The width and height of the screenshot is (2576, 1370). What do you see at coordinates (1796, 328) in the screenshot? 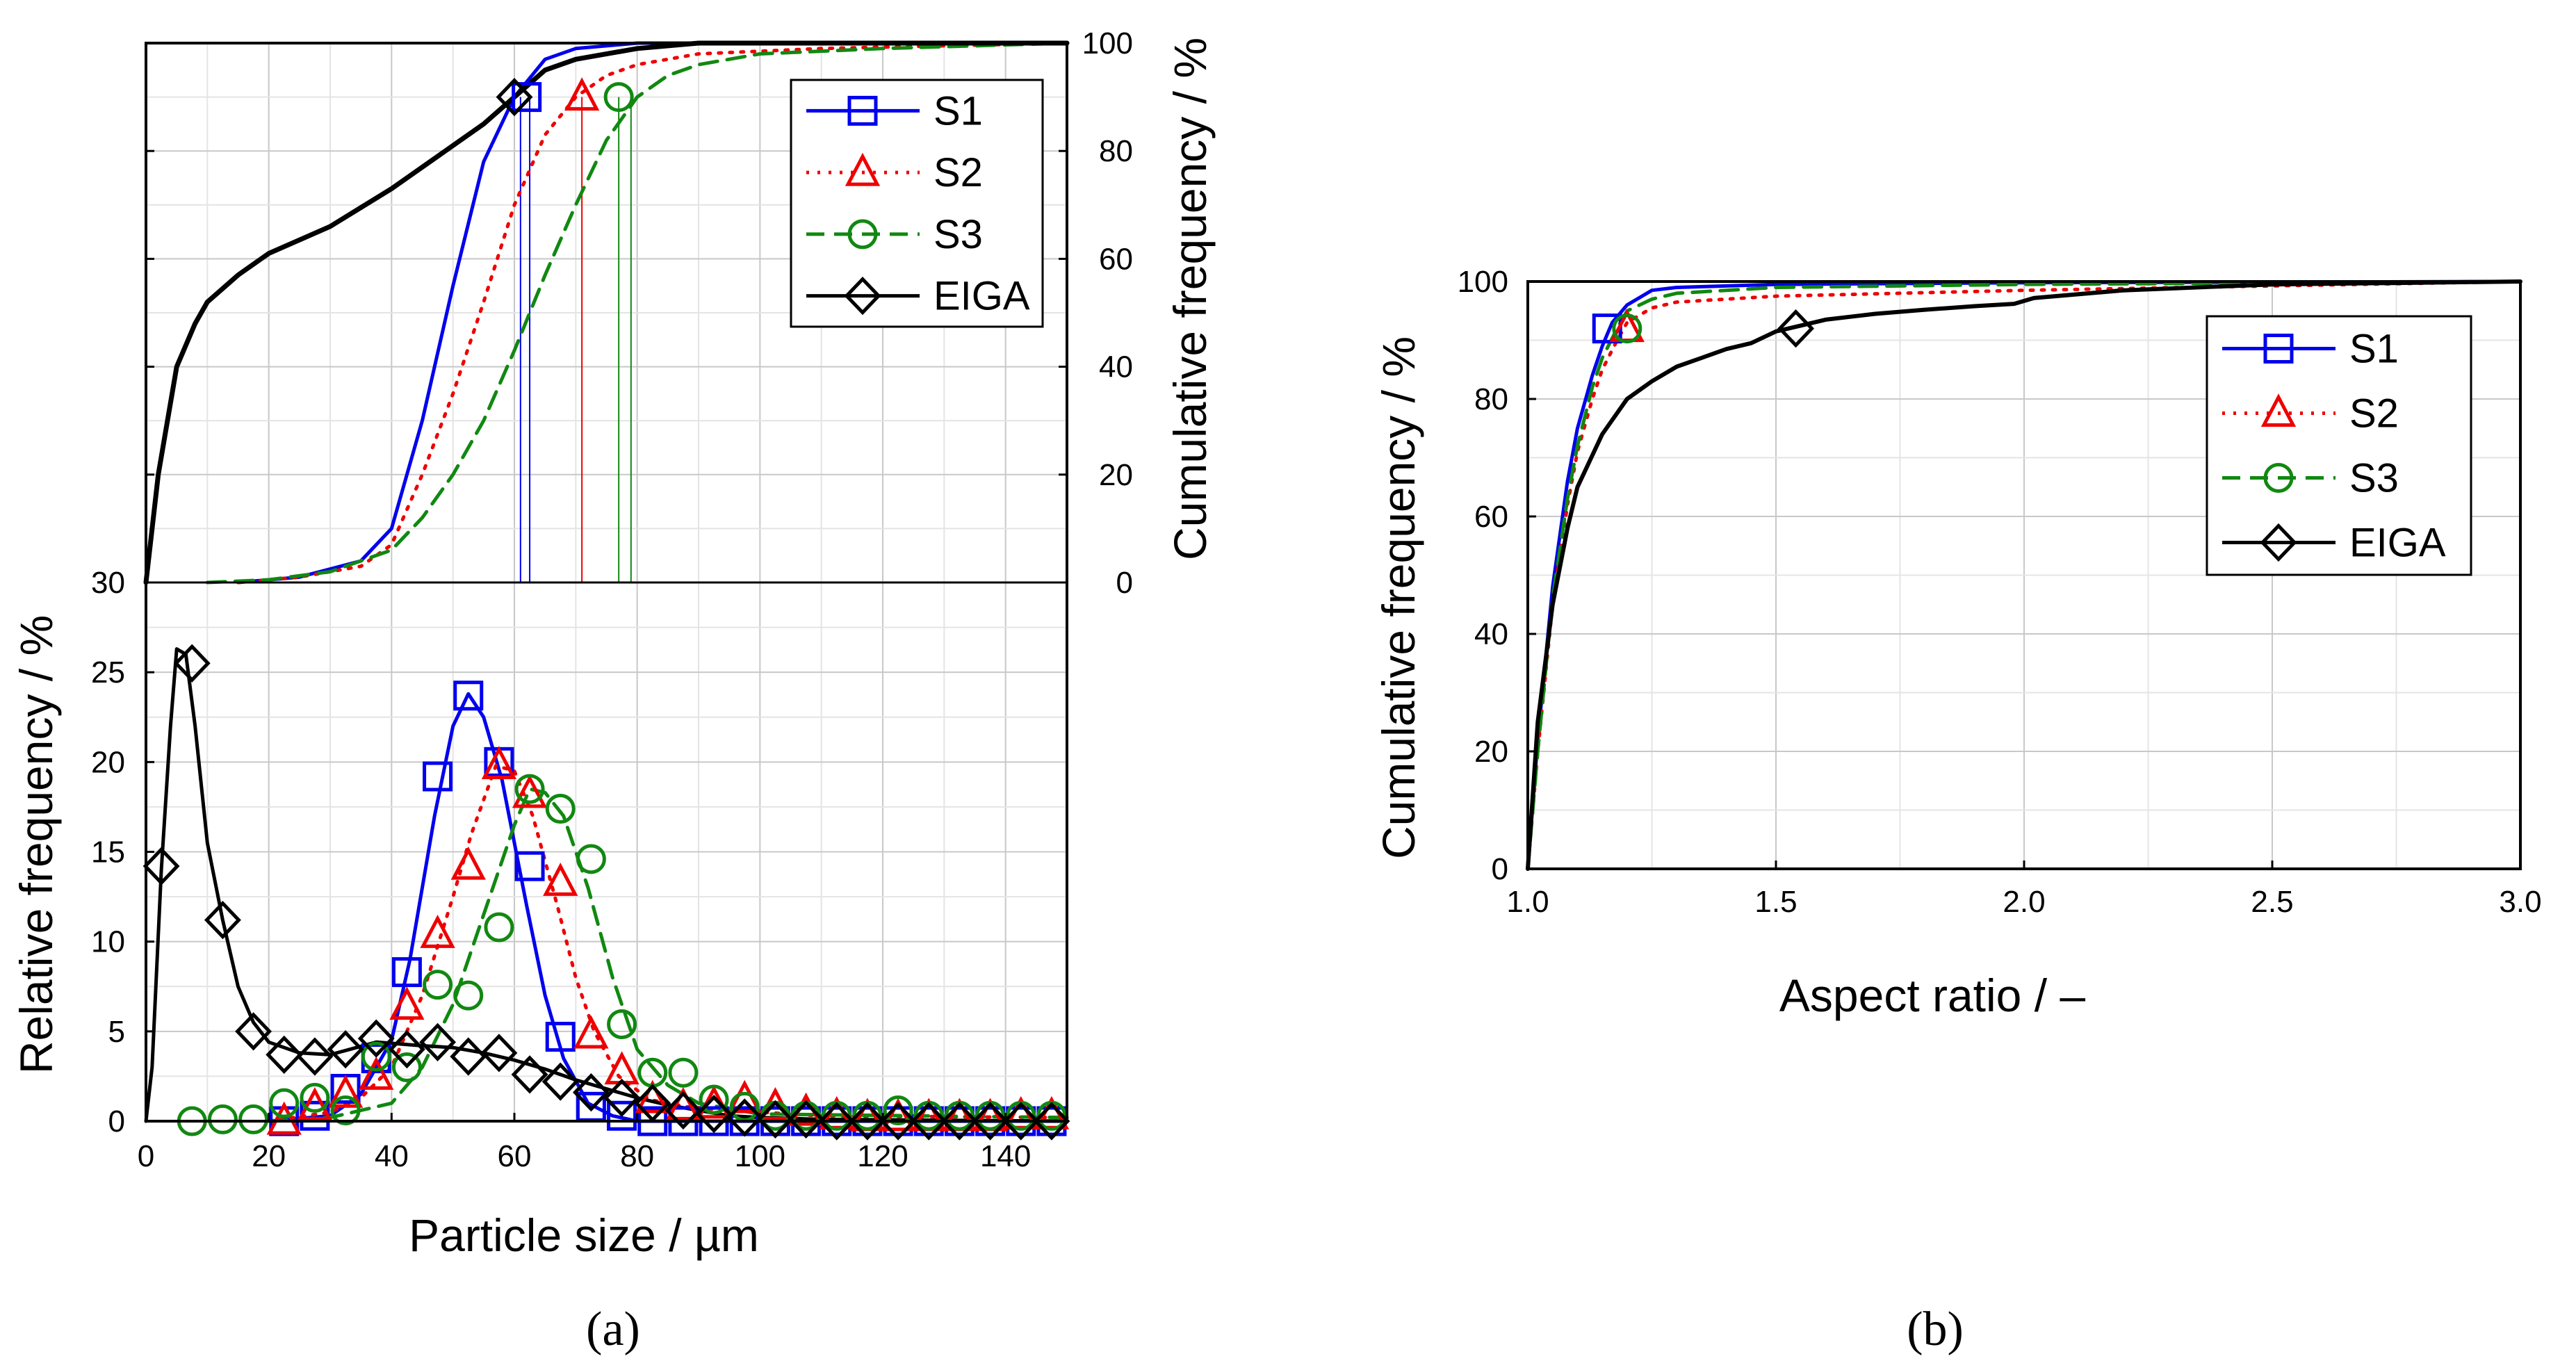
I see `b-marker-eiga` at bounding box center [1796, 328].